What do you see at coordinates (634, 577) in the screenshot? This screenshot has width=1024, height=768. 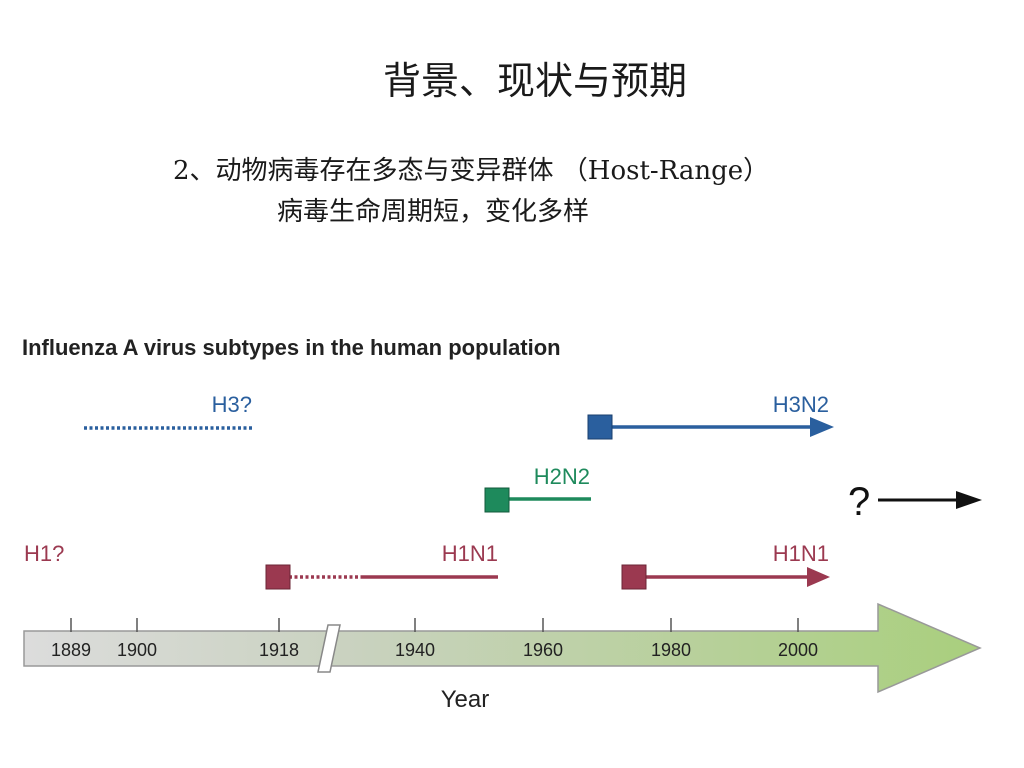 I see `marker-h1n1-second` at bounding box center [634, 577].